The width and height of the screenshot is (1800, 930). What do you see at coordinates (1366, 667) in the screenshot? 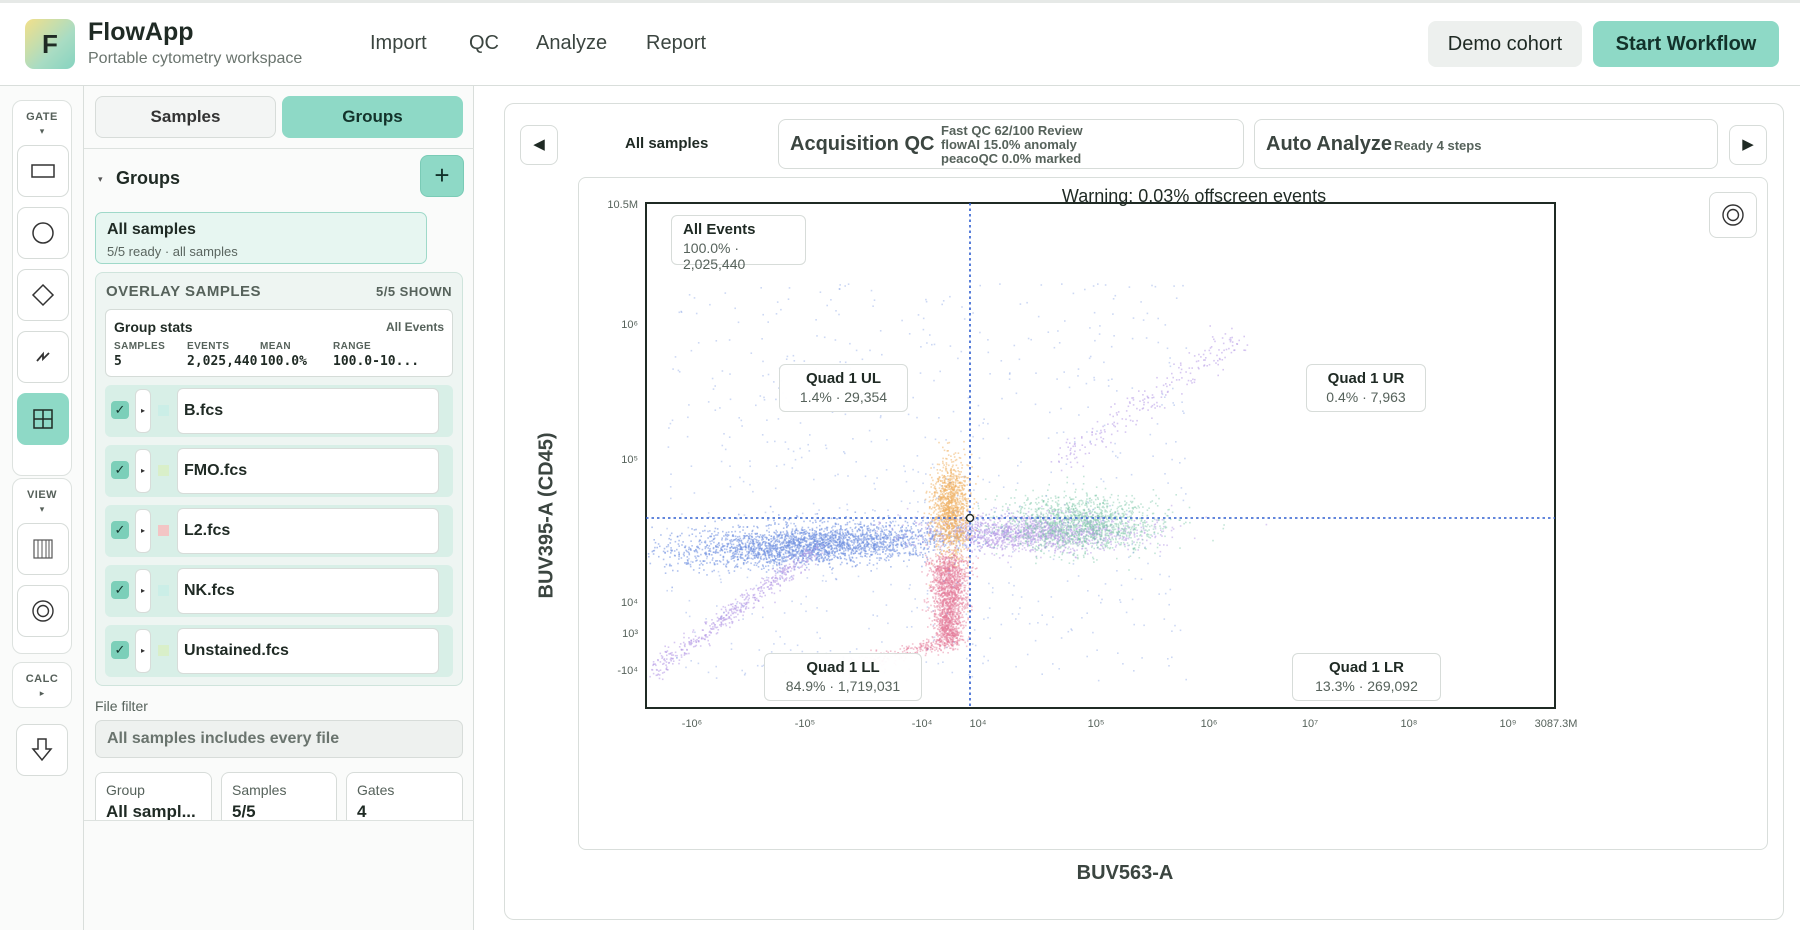
I see `quadrant-name: Quad 1 LR` at bounding box center [1366, 667].